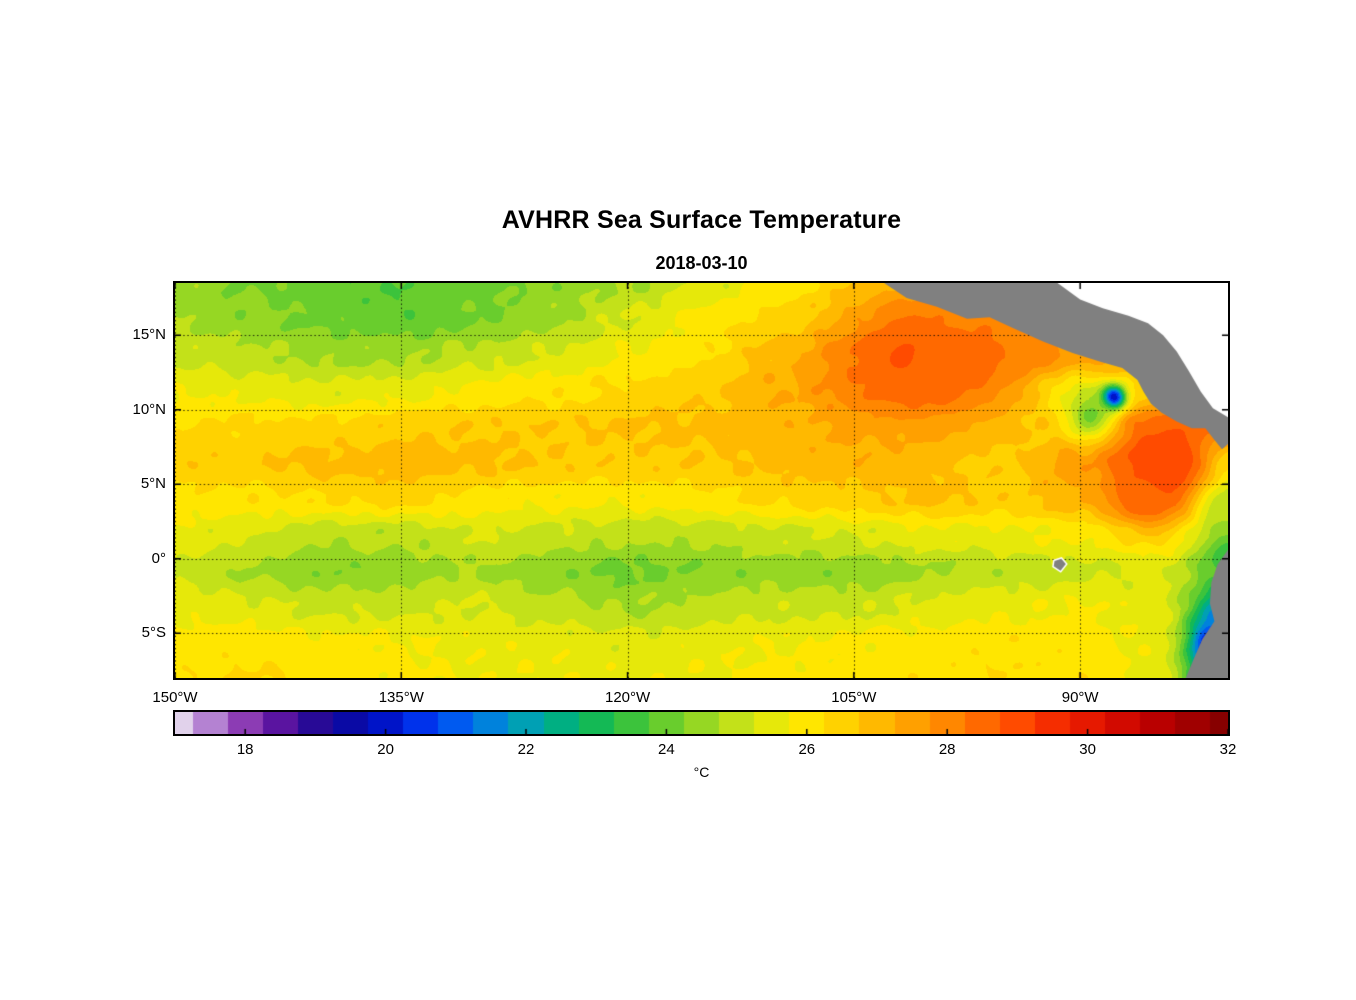 Image resolution: width=1356 pixels, height=1000 pixels. I want to click on colorbar-tick-label: 24, so click(666, 749).